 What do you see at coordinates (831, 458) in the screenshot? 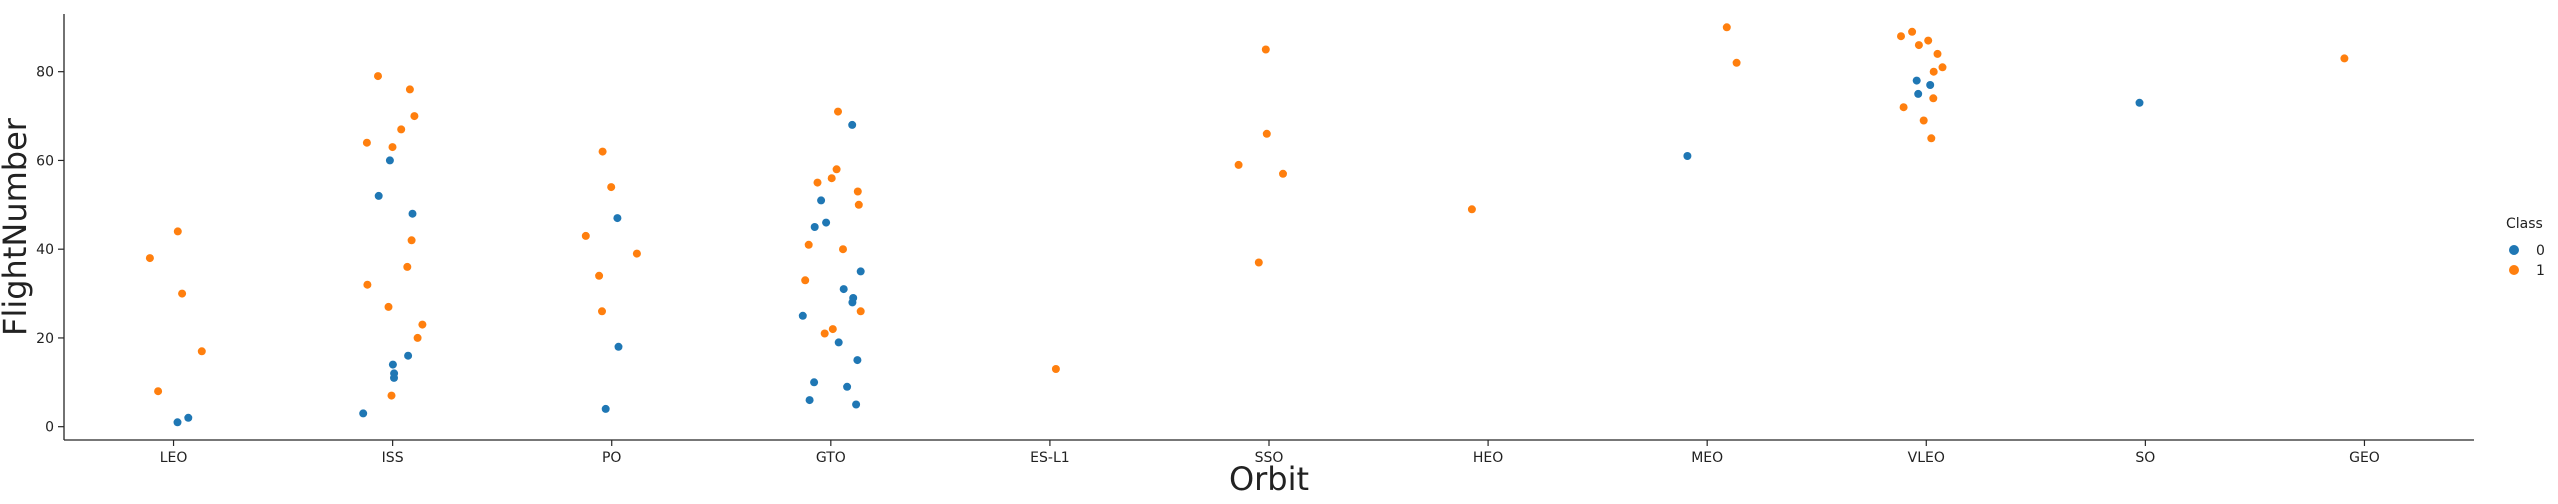
I see `x-tick-label: GTO` at bounding box center [831, 458].